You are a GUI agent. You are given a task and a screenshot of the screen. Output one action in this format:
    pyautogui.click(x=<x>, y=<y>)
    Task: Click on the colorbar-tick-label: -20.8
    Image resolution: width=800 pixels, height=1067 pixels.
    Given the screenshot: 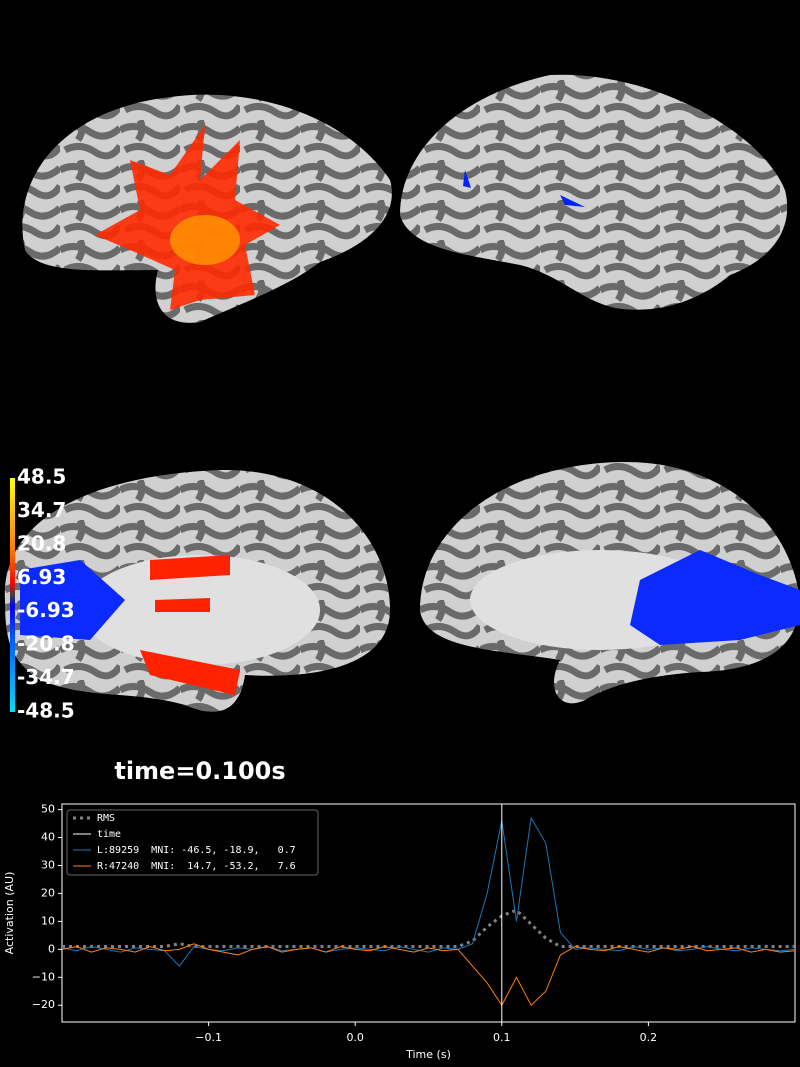 What is the action you would take?
    pyautogui.click(x=46, y=644)
    